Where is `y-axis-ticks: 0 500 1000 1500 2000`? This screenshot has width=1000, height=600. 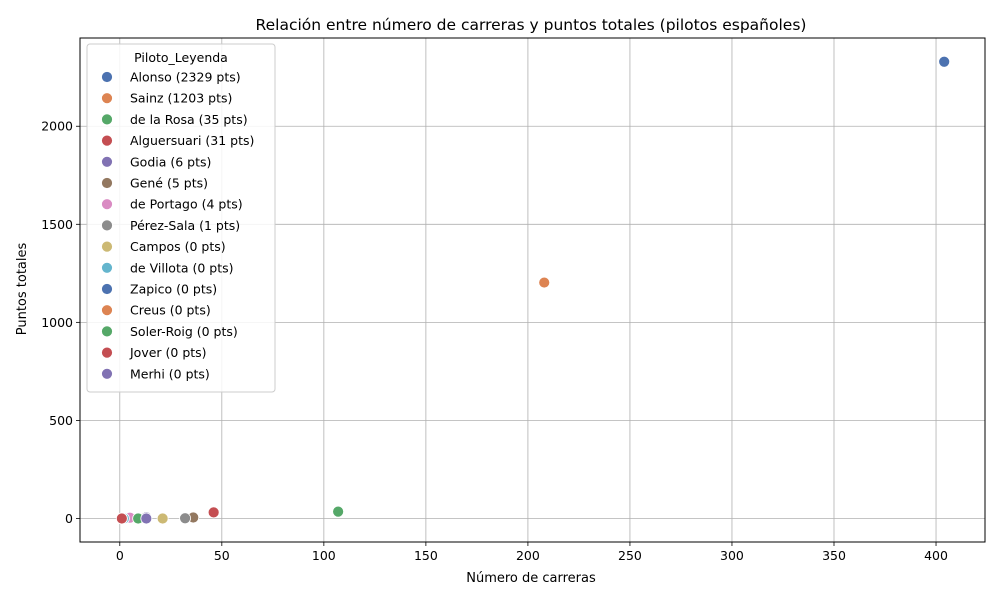 y-axis-ticks: 0 500 1000 1500 2000 is located at coordinates (60, 322).